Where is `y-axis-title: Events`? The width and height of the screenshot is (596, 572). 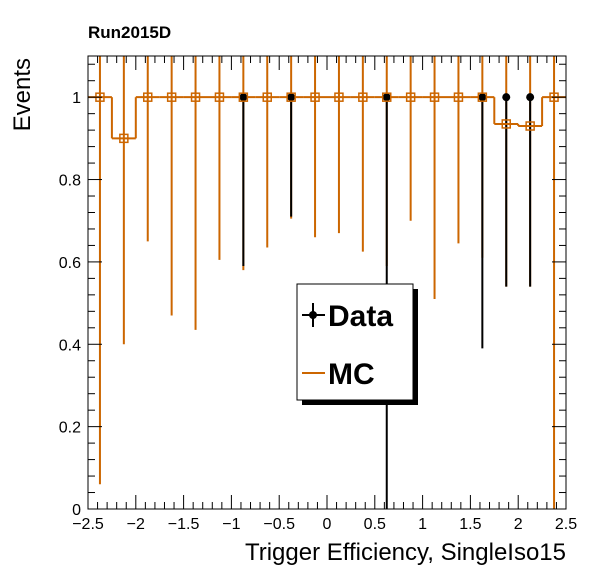
y-axis-title: Events is located at coordinates (22, 94).